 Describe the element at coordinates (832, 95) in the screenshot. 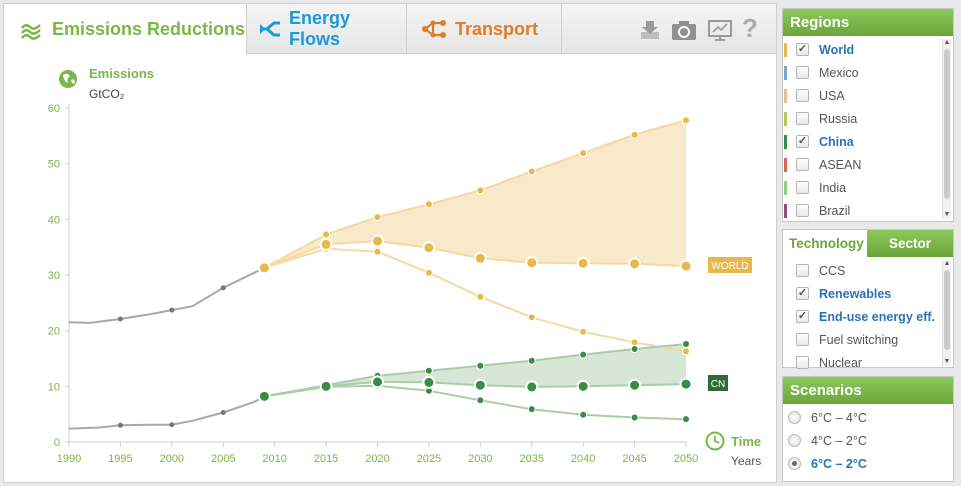

I see `checkbox-label: USA` at that location.